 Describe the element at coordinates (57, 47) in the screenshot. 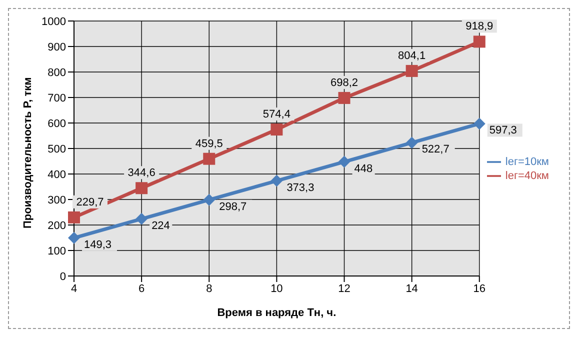

I see `y-tick-label: 900` at that location.